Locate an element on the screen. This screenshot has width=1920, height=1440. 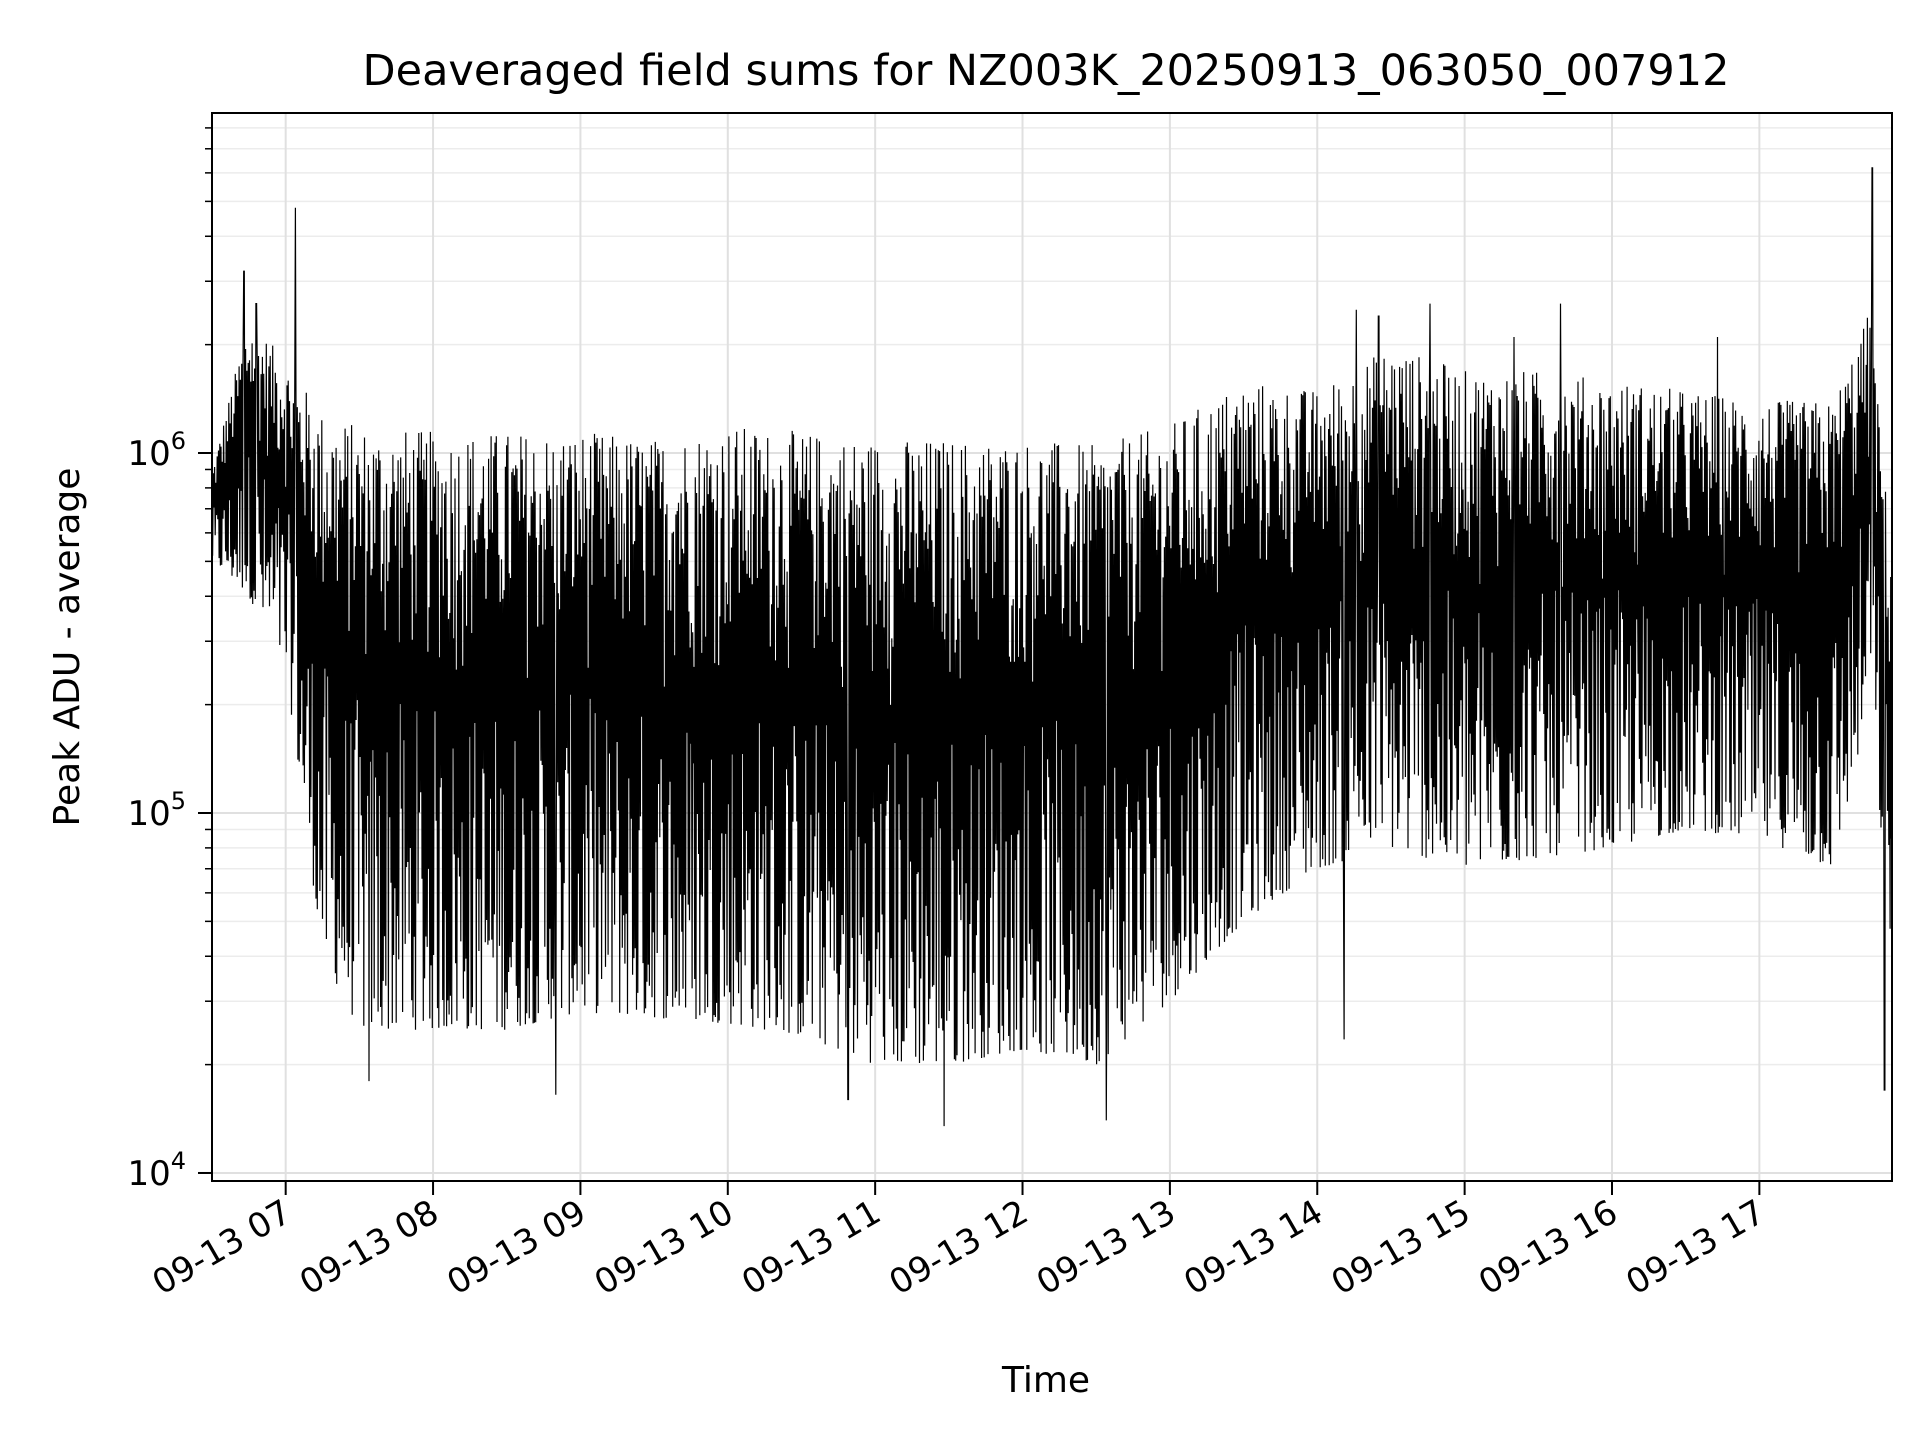
x-tick-label: 09-13 12 is located at coordinates (959, 1247).